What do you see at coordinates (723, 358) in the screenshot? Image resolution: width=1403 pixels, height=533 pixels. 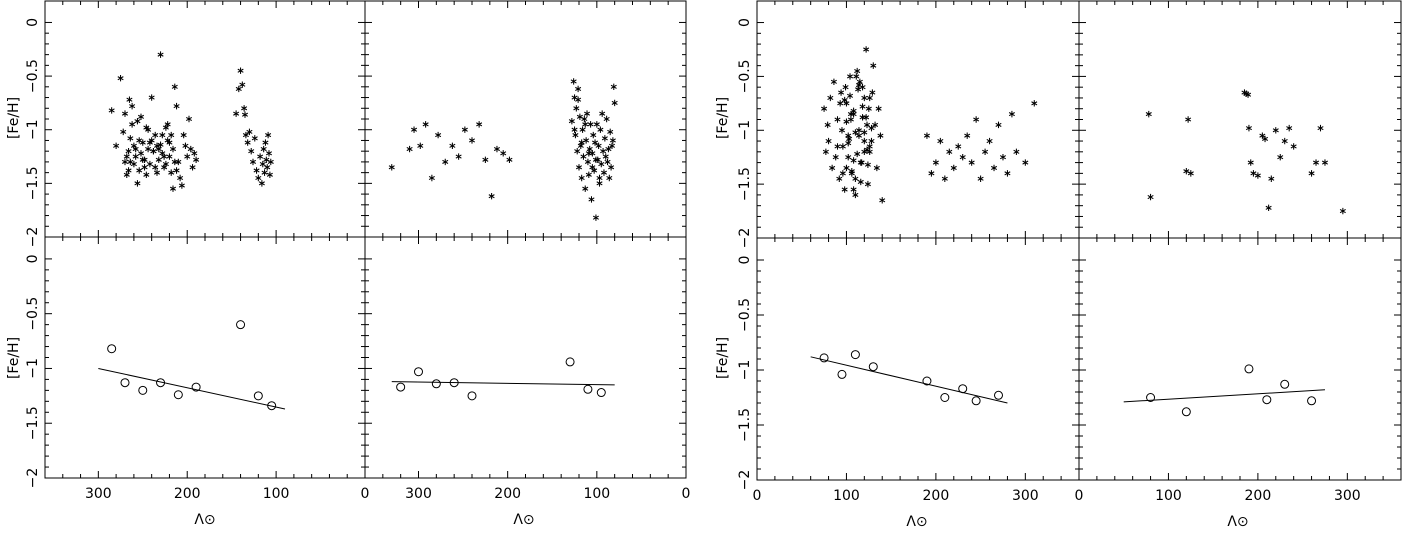 I see `ylabel-right-bottom: [Fe/H]` at bounding box center [723, 358].